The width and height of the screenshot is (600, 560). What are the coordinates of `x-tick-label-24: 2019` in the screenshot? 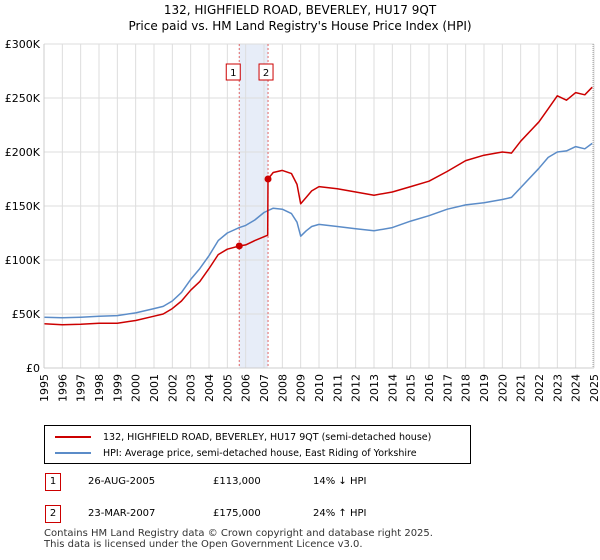 It's located at (484, 388).